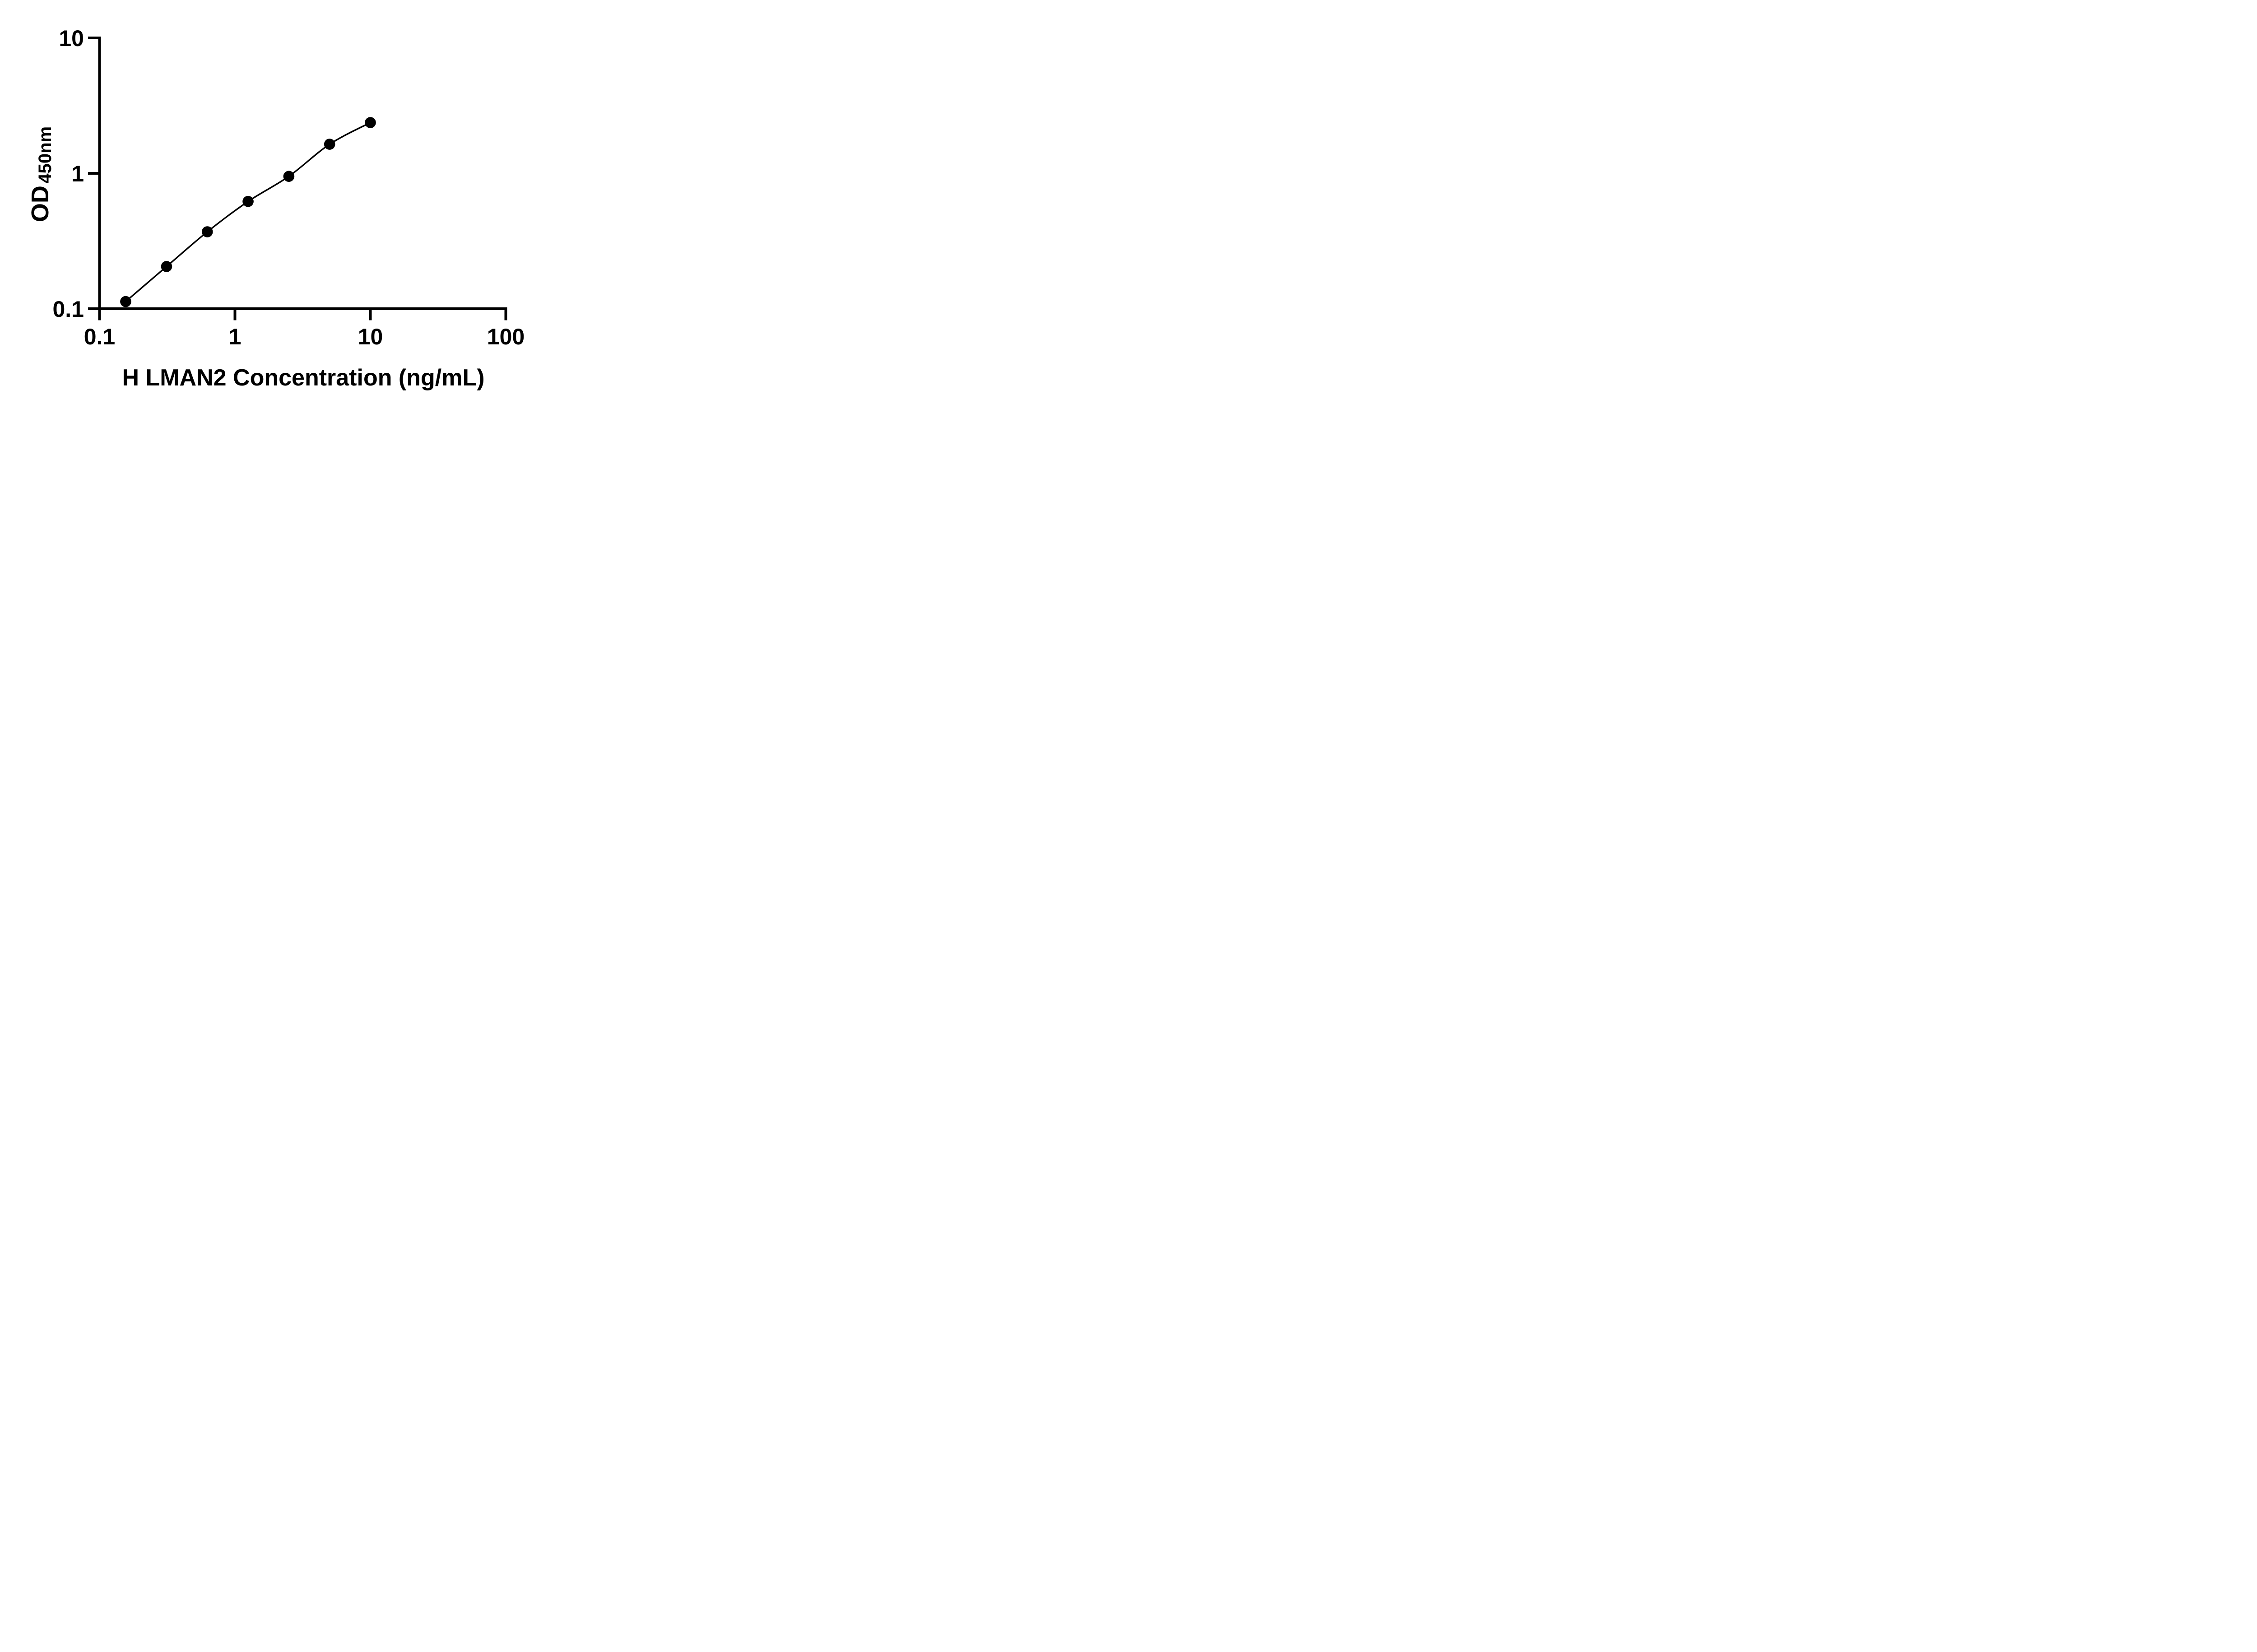 The width and height of the screenshot is (2257, 1652). I want to click on y-axis-title: OD 450nm, so click(41, 174).